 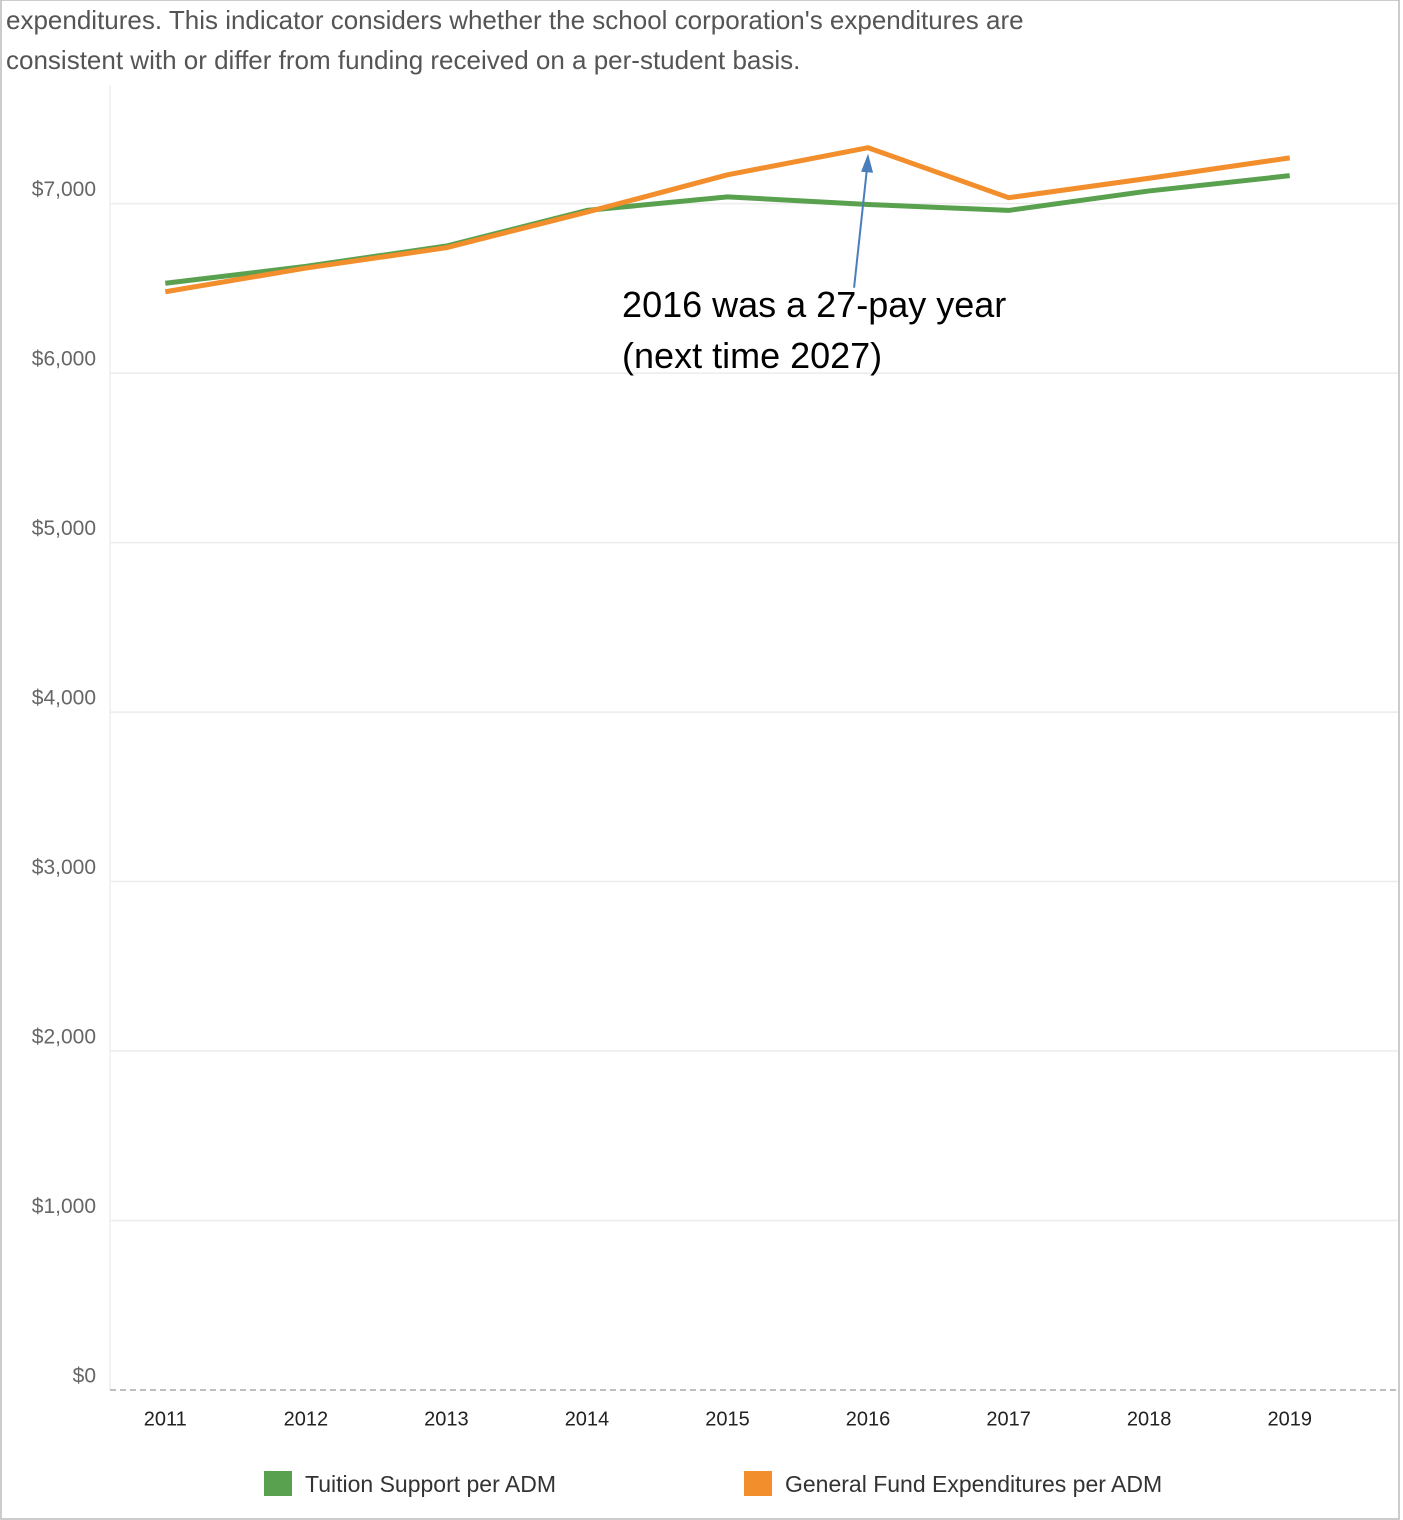 I want to click on annotation-text: 2016 was a 27-pay year, so click(x=814, y=304).